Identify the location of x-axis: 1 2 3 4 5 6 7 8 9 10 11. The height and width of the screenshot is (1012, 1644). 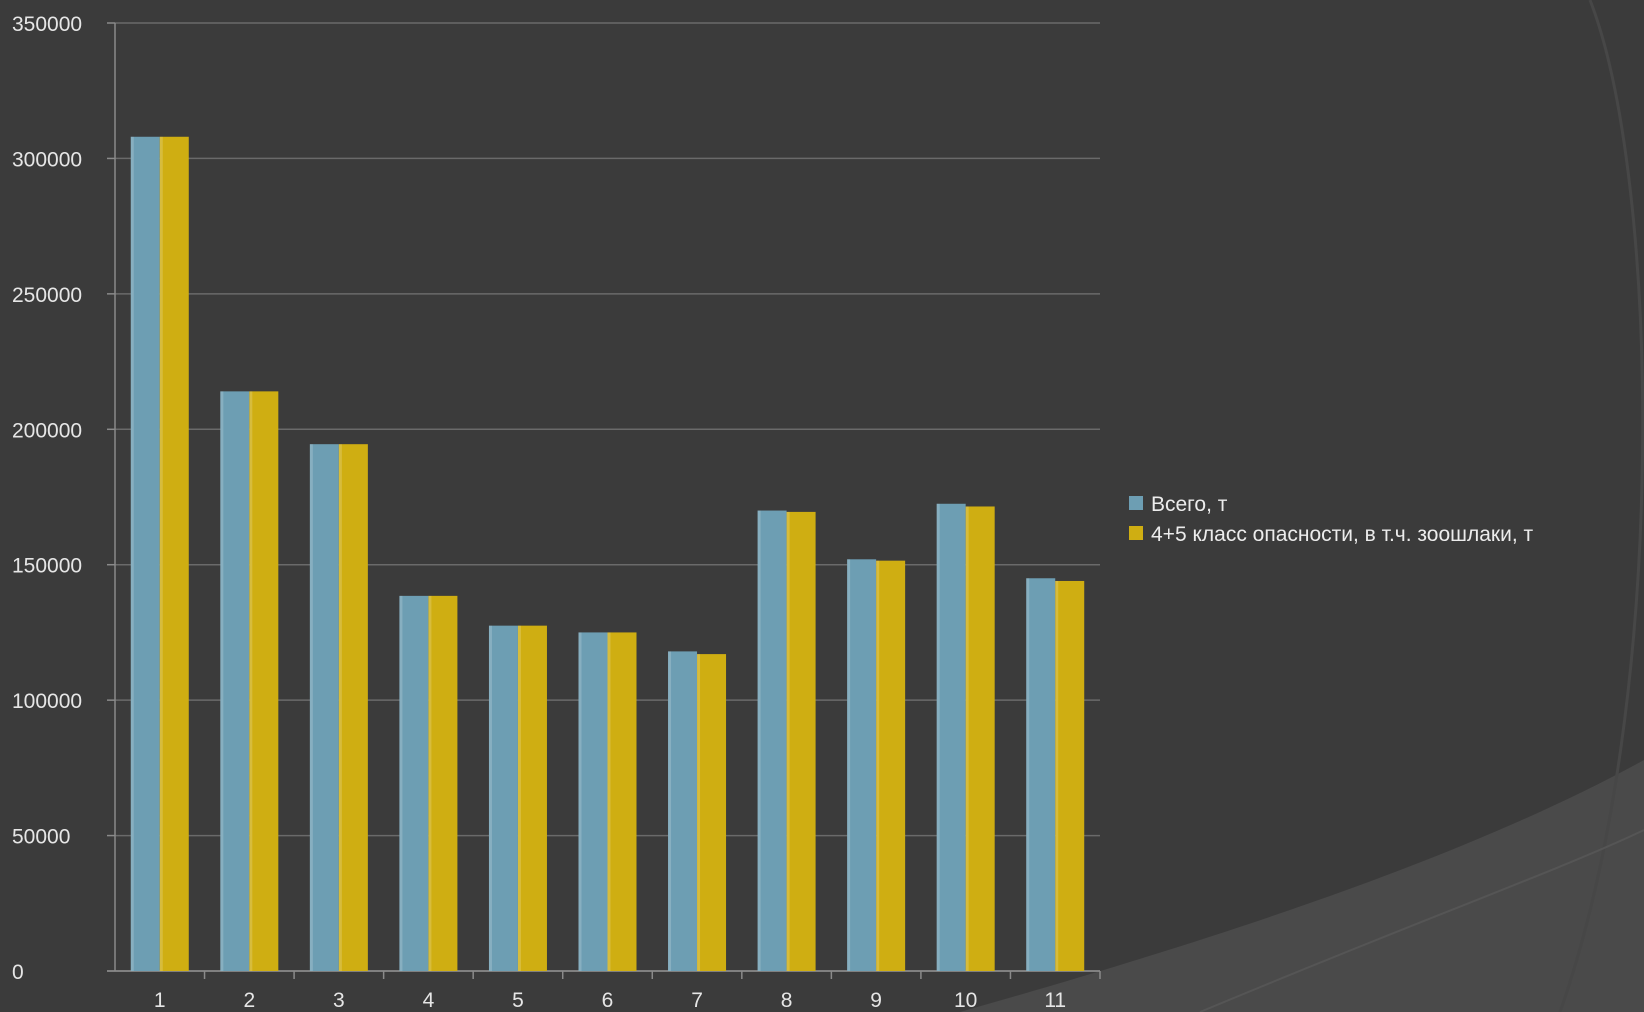
(604, 991).